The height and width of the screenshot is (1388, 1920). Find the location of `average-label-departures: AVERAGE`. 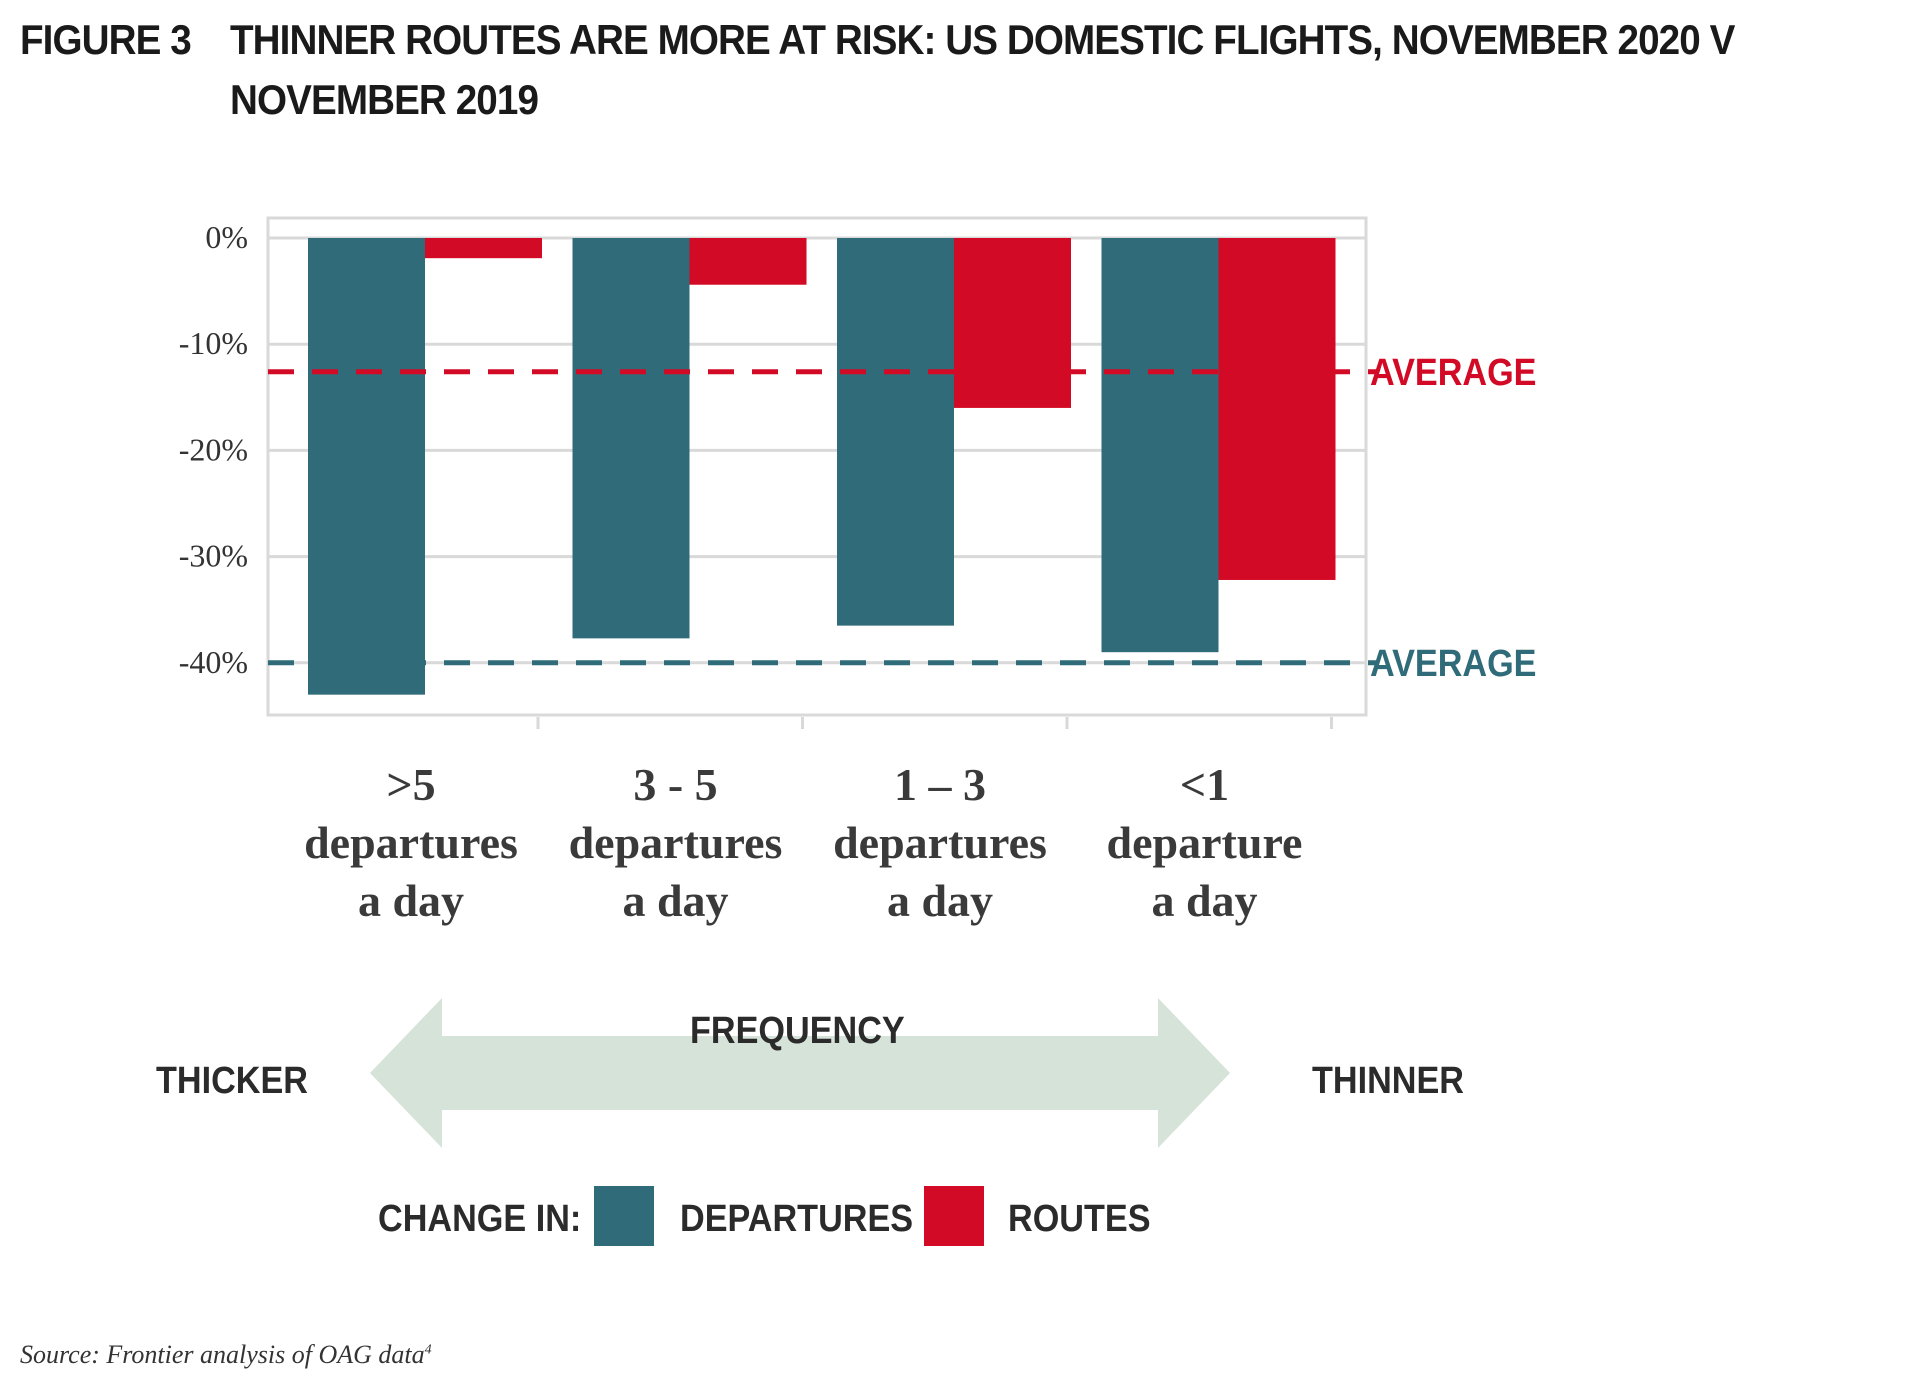

average-label-departures: AVERAGE is located at coordinates (1453, 662).